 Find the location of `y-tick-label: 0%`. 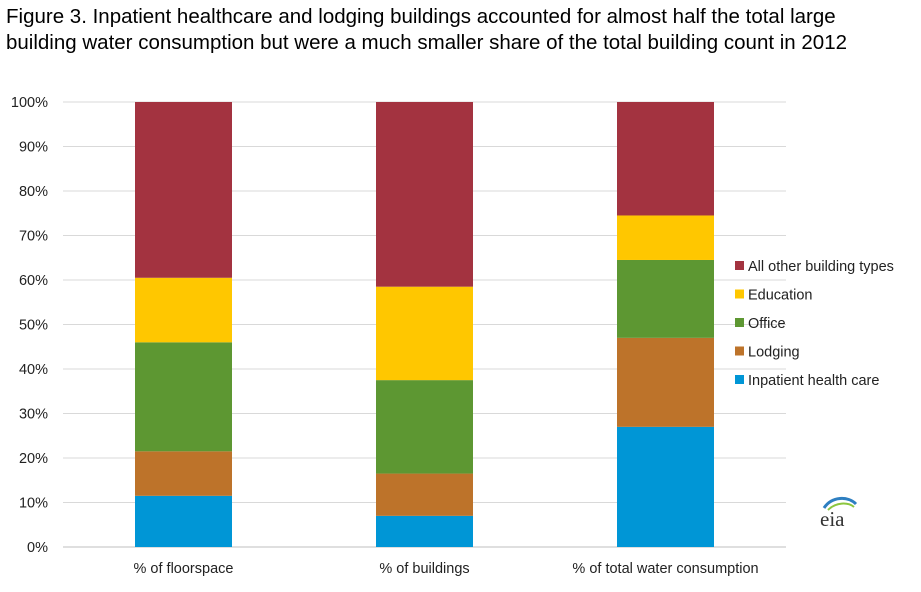

y-tick-label: 0% is located at coordinates (37, 548).